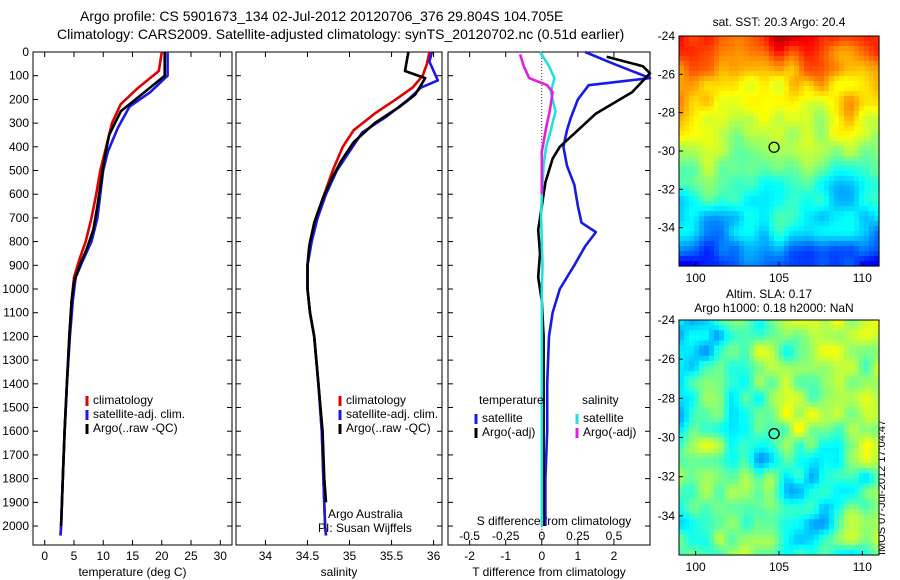  What do you see at coordinates (696, 567) in the screenshot?
I see `map-x-tick-label: 100` at bounding box center [696, 567].